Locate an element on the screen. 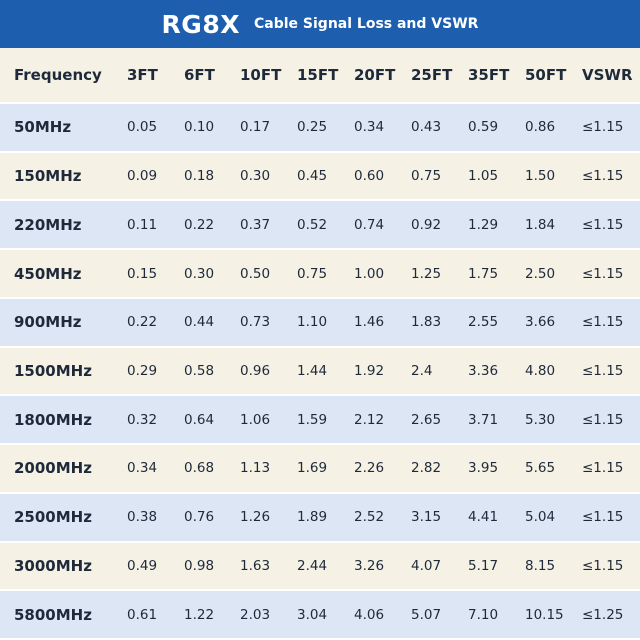  table-cell: 1.46 is located at coordinates (369, 322).